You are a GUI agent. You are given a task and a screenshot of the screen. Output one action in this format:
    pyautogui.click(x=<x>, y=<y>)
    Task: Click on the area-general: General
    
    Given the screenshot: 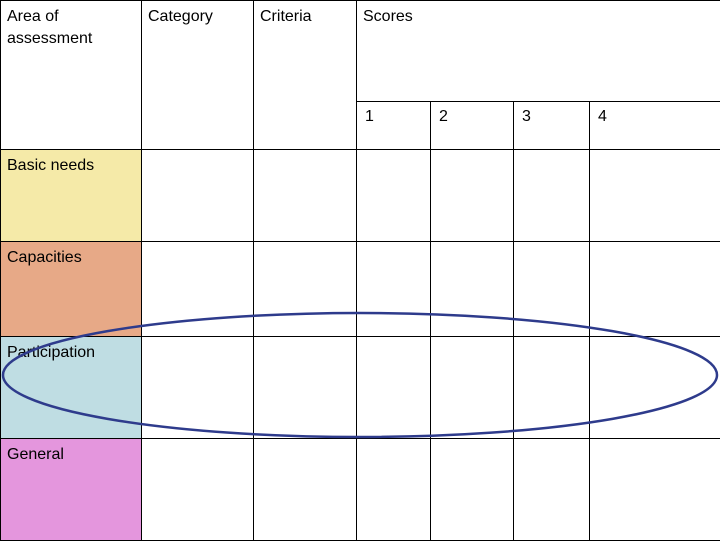 What is the action you would take?
    pyautogui.click(x=71, y=490)
    